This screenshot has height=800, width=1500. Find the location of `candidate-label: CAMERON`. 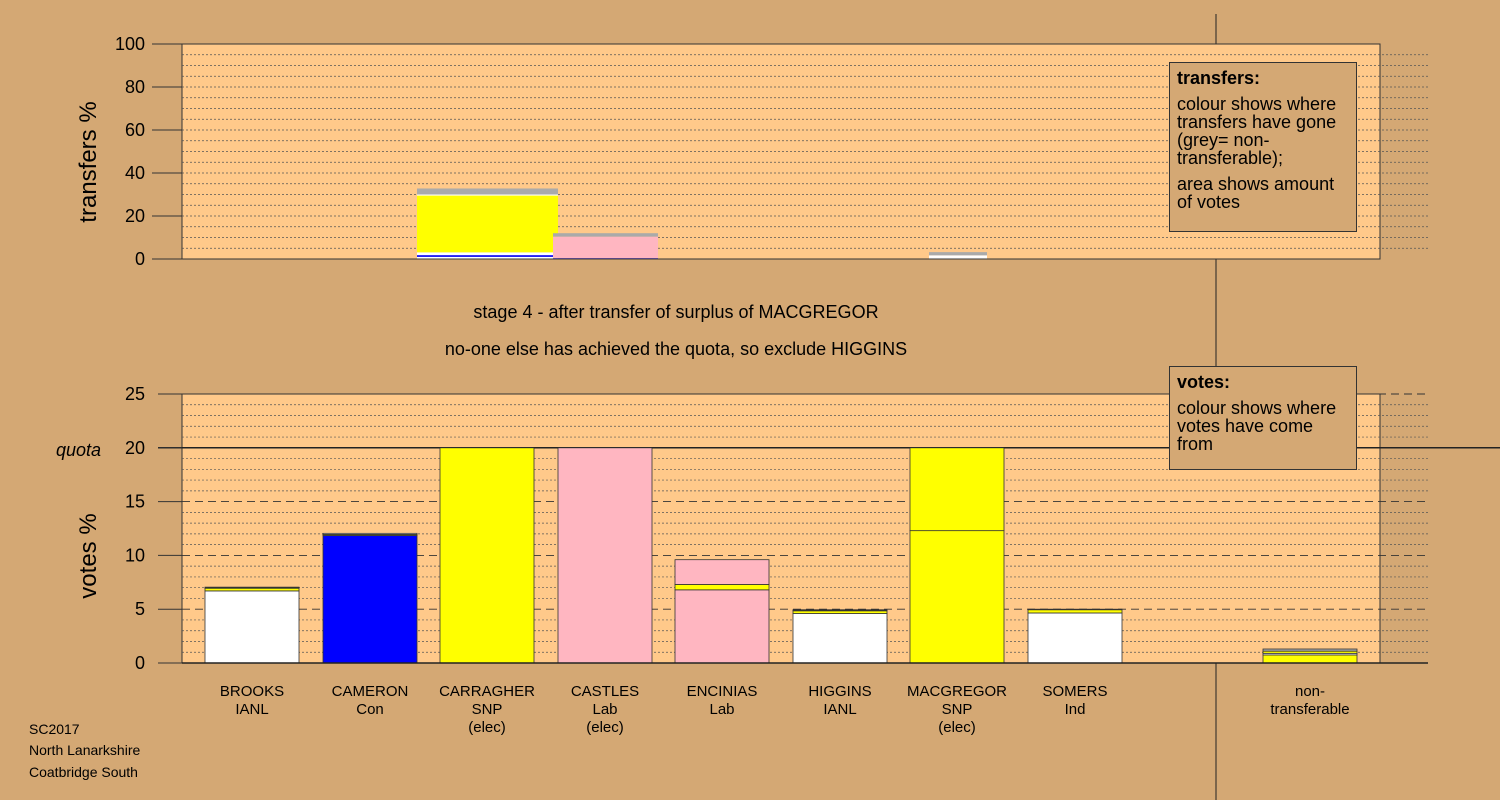

candidate-label: CAMERON is located at coordinates (370, 691).